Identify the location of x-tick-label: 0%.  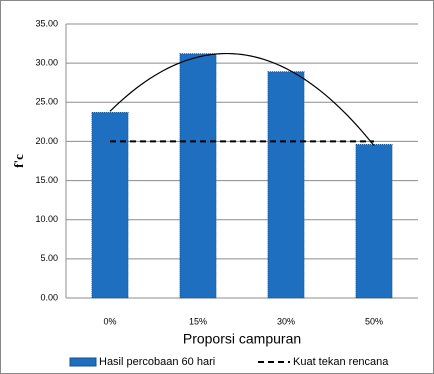
(109, 321).